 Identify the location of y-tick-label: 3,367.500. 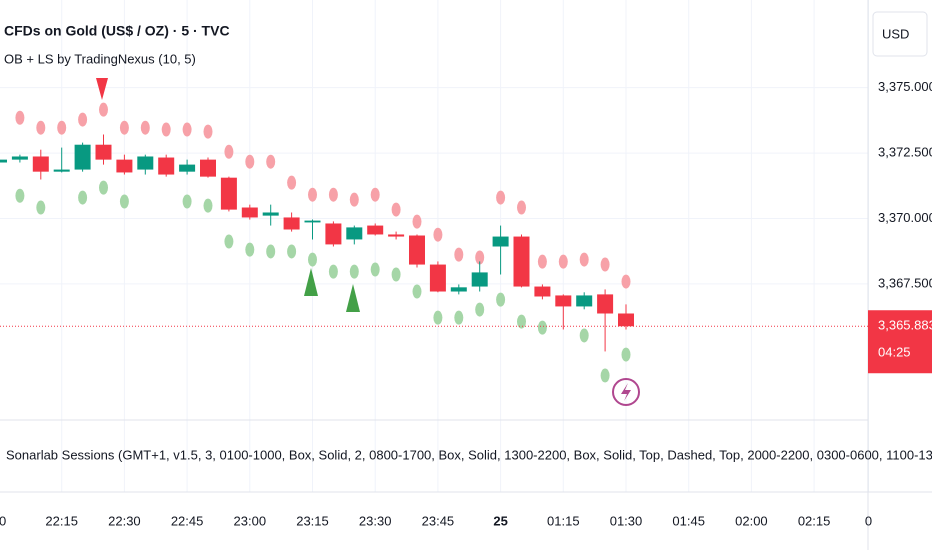
(905, 282).